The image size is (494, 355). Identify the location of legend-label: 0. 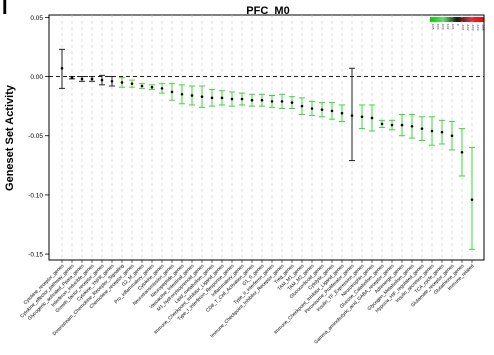
(458, 25).